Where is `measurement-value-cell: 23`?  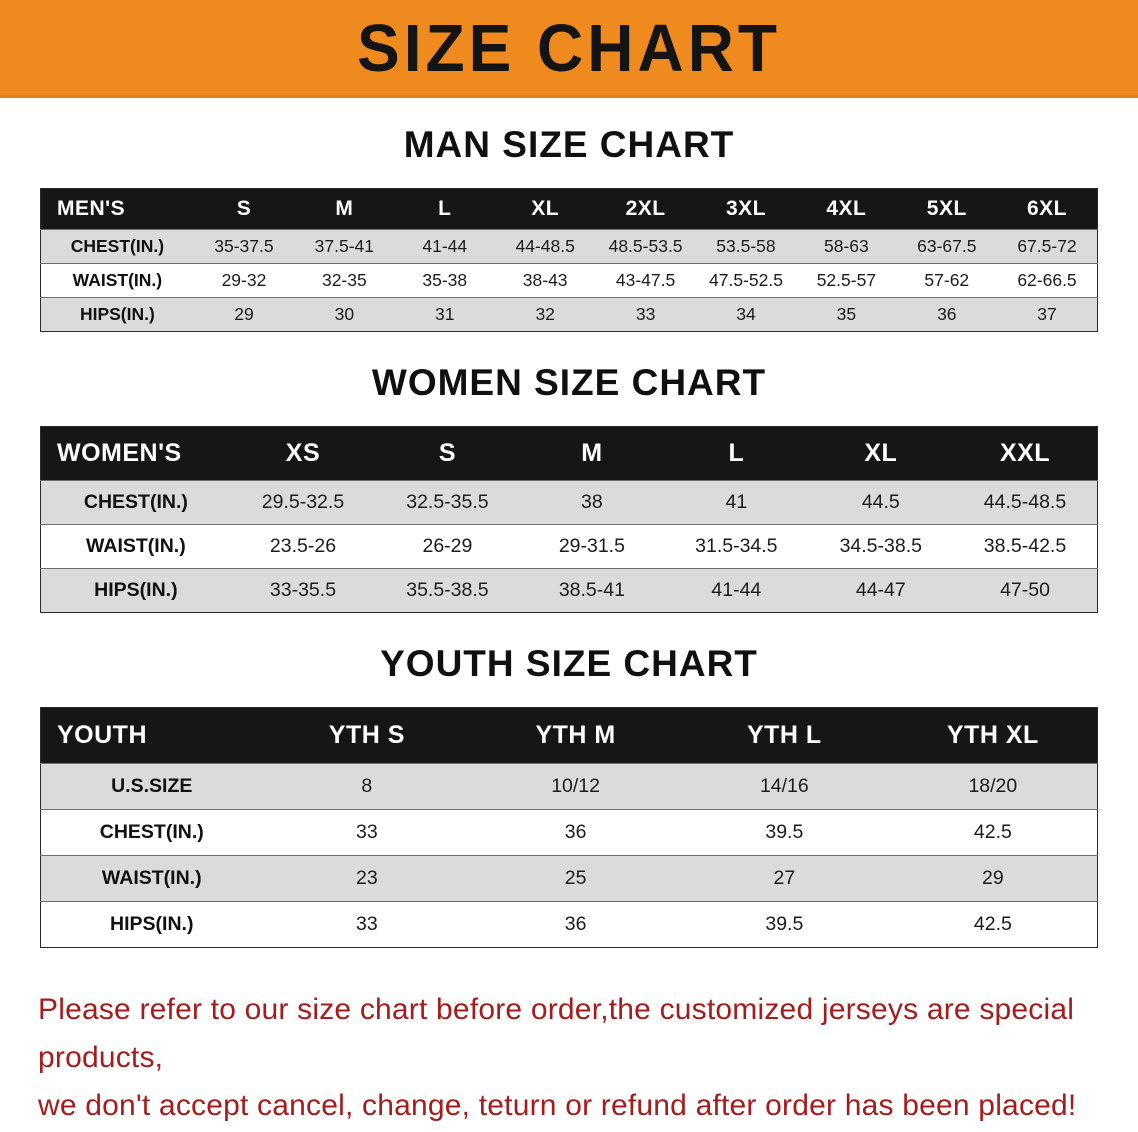
measurement-value-cell: 23 is located at coordinates (366, 878).